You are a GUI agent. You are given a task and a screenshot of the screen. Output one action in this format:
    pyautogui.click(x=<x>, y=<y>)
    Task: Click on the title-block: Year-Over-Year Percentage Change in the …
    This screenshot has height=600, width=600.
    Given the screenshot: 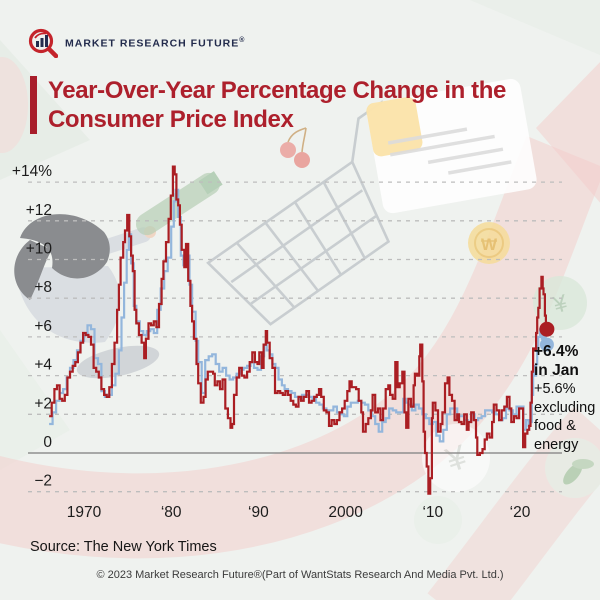 What is the action you would take?
    pyautogui.click(x=268, y=105)
    